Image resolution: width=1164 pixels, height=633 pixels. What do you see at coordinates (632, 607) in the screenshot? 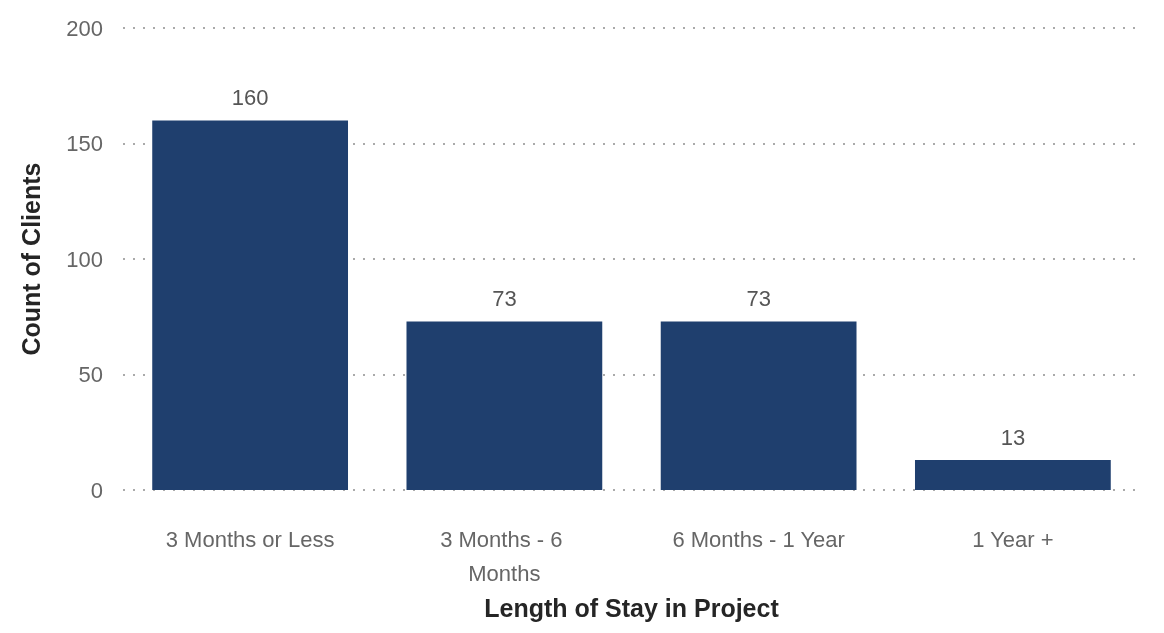
I see `x-axis-title: Length of Stay in Project` at bounding box center [632, 607].